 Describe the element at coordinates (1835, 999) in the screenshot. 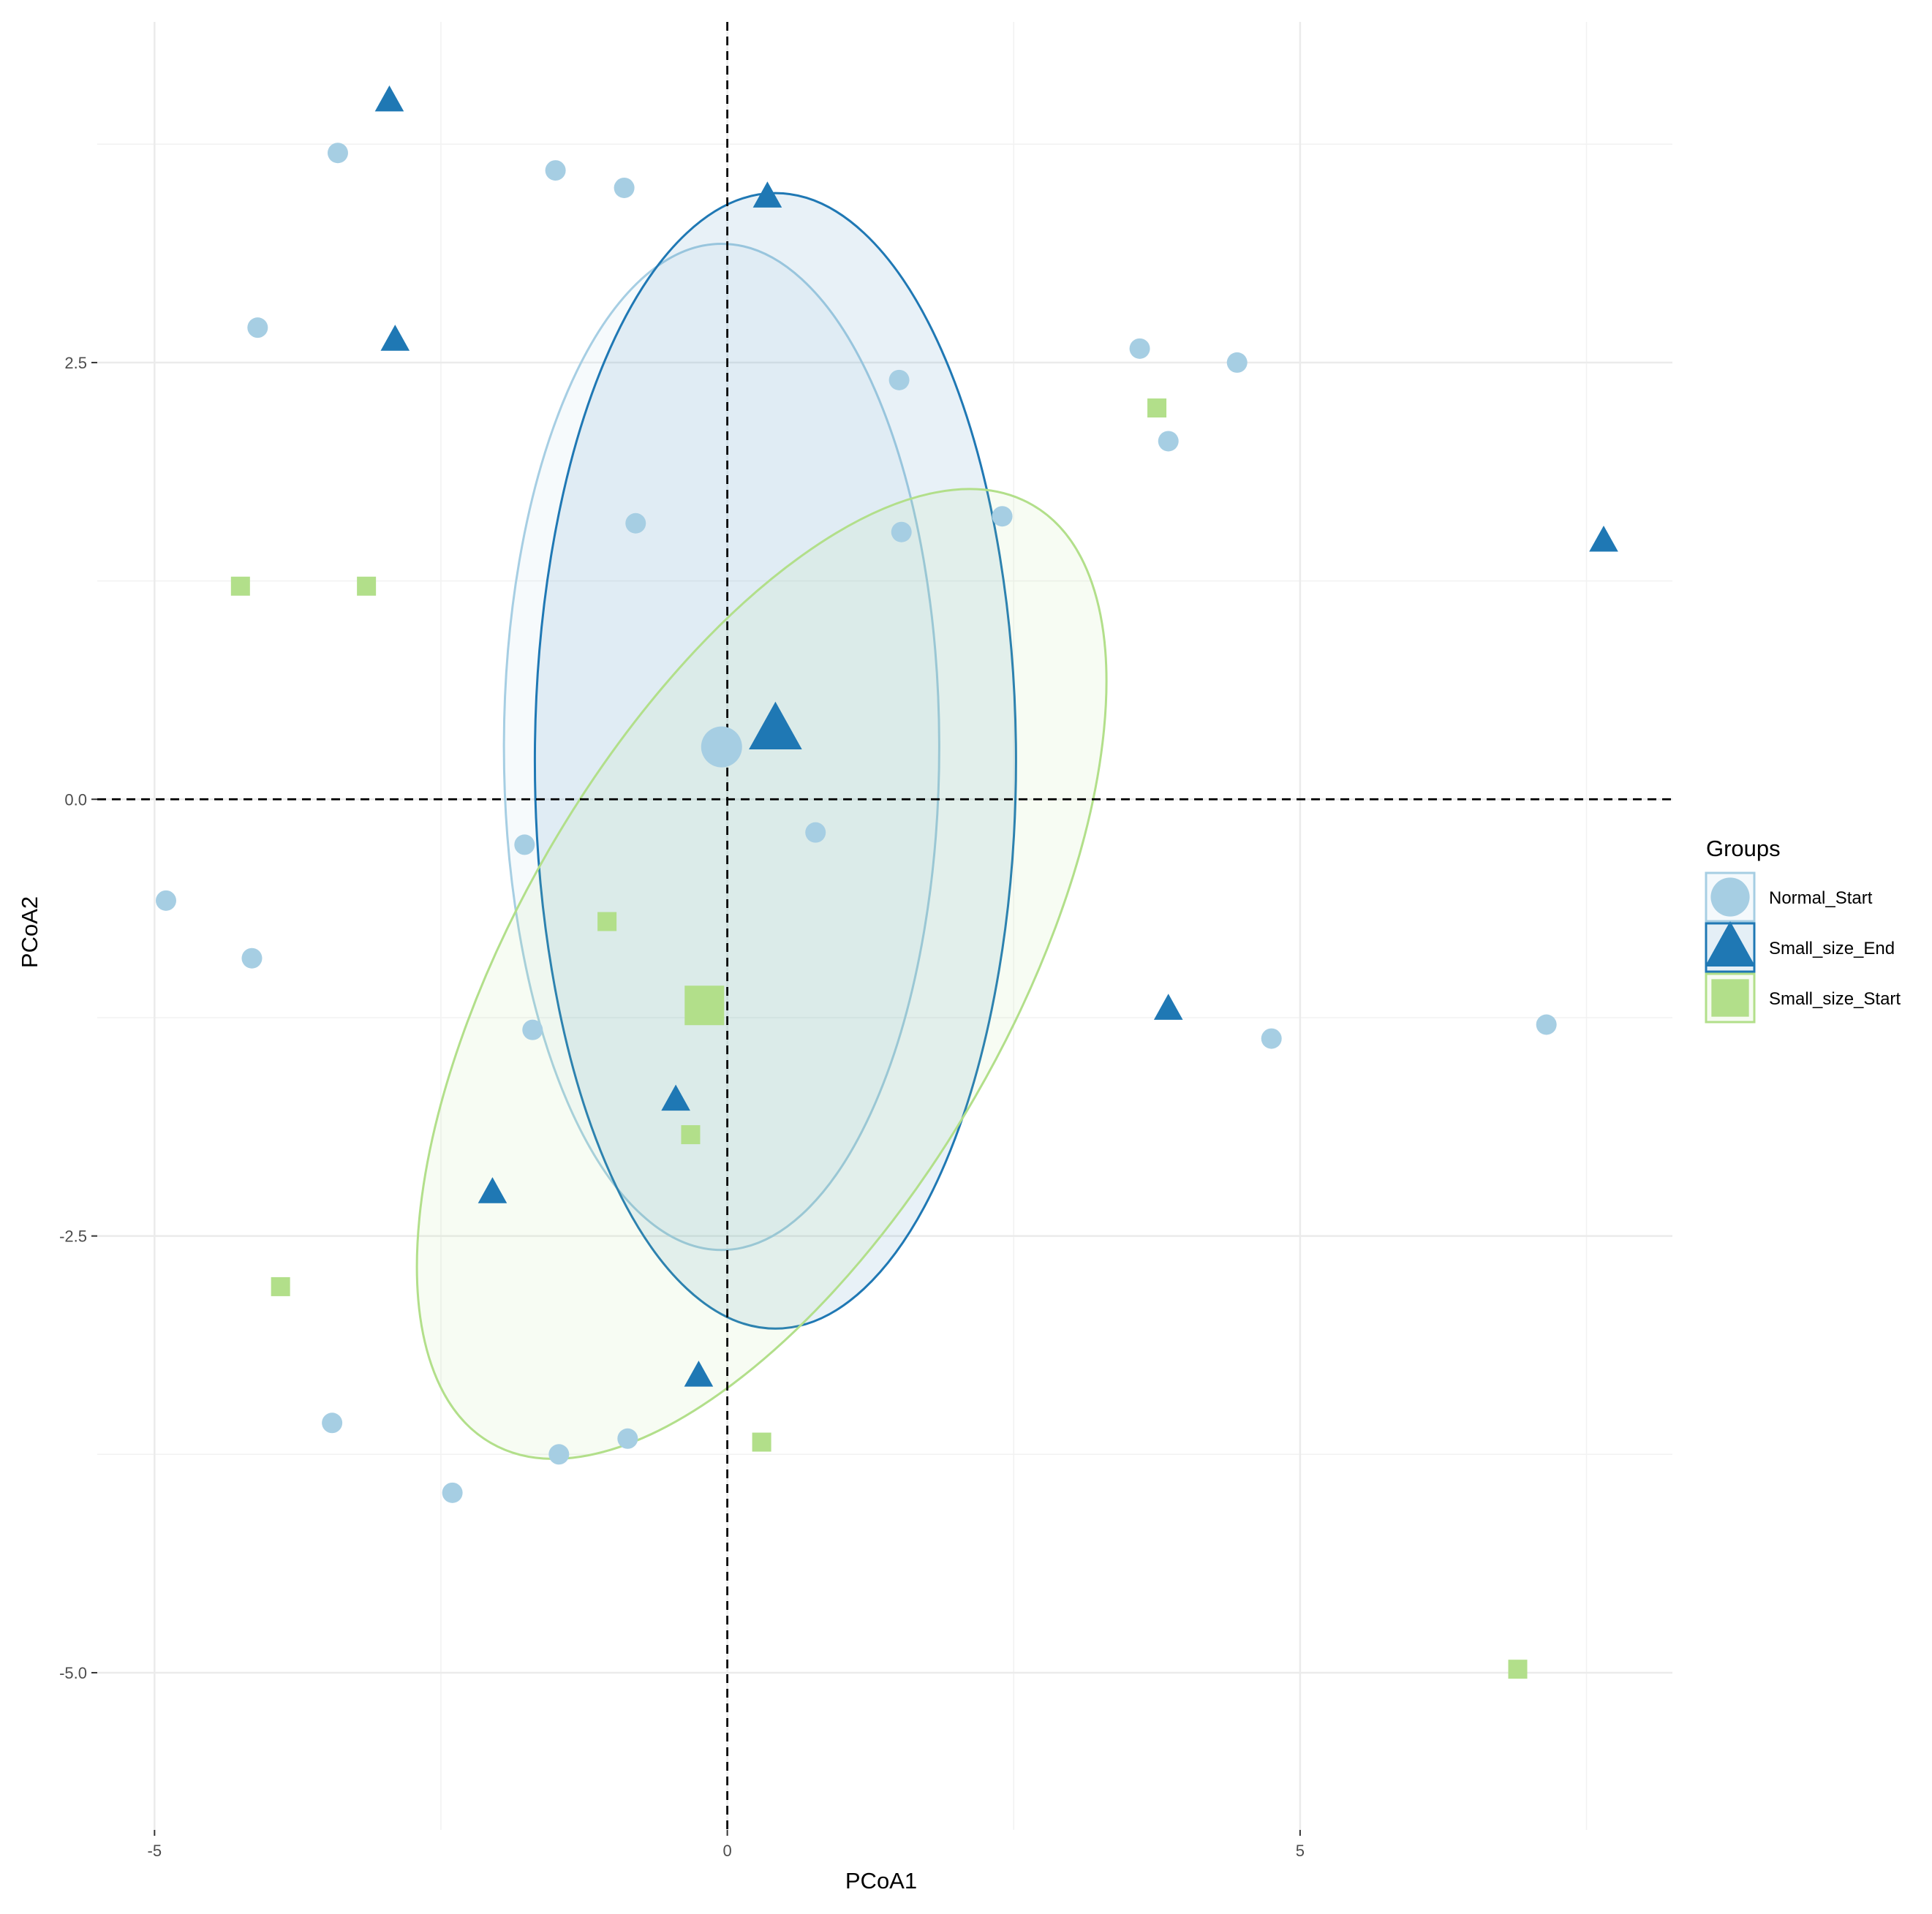

I see `legend-label-small-size-start: Small_size_Start` at that location.